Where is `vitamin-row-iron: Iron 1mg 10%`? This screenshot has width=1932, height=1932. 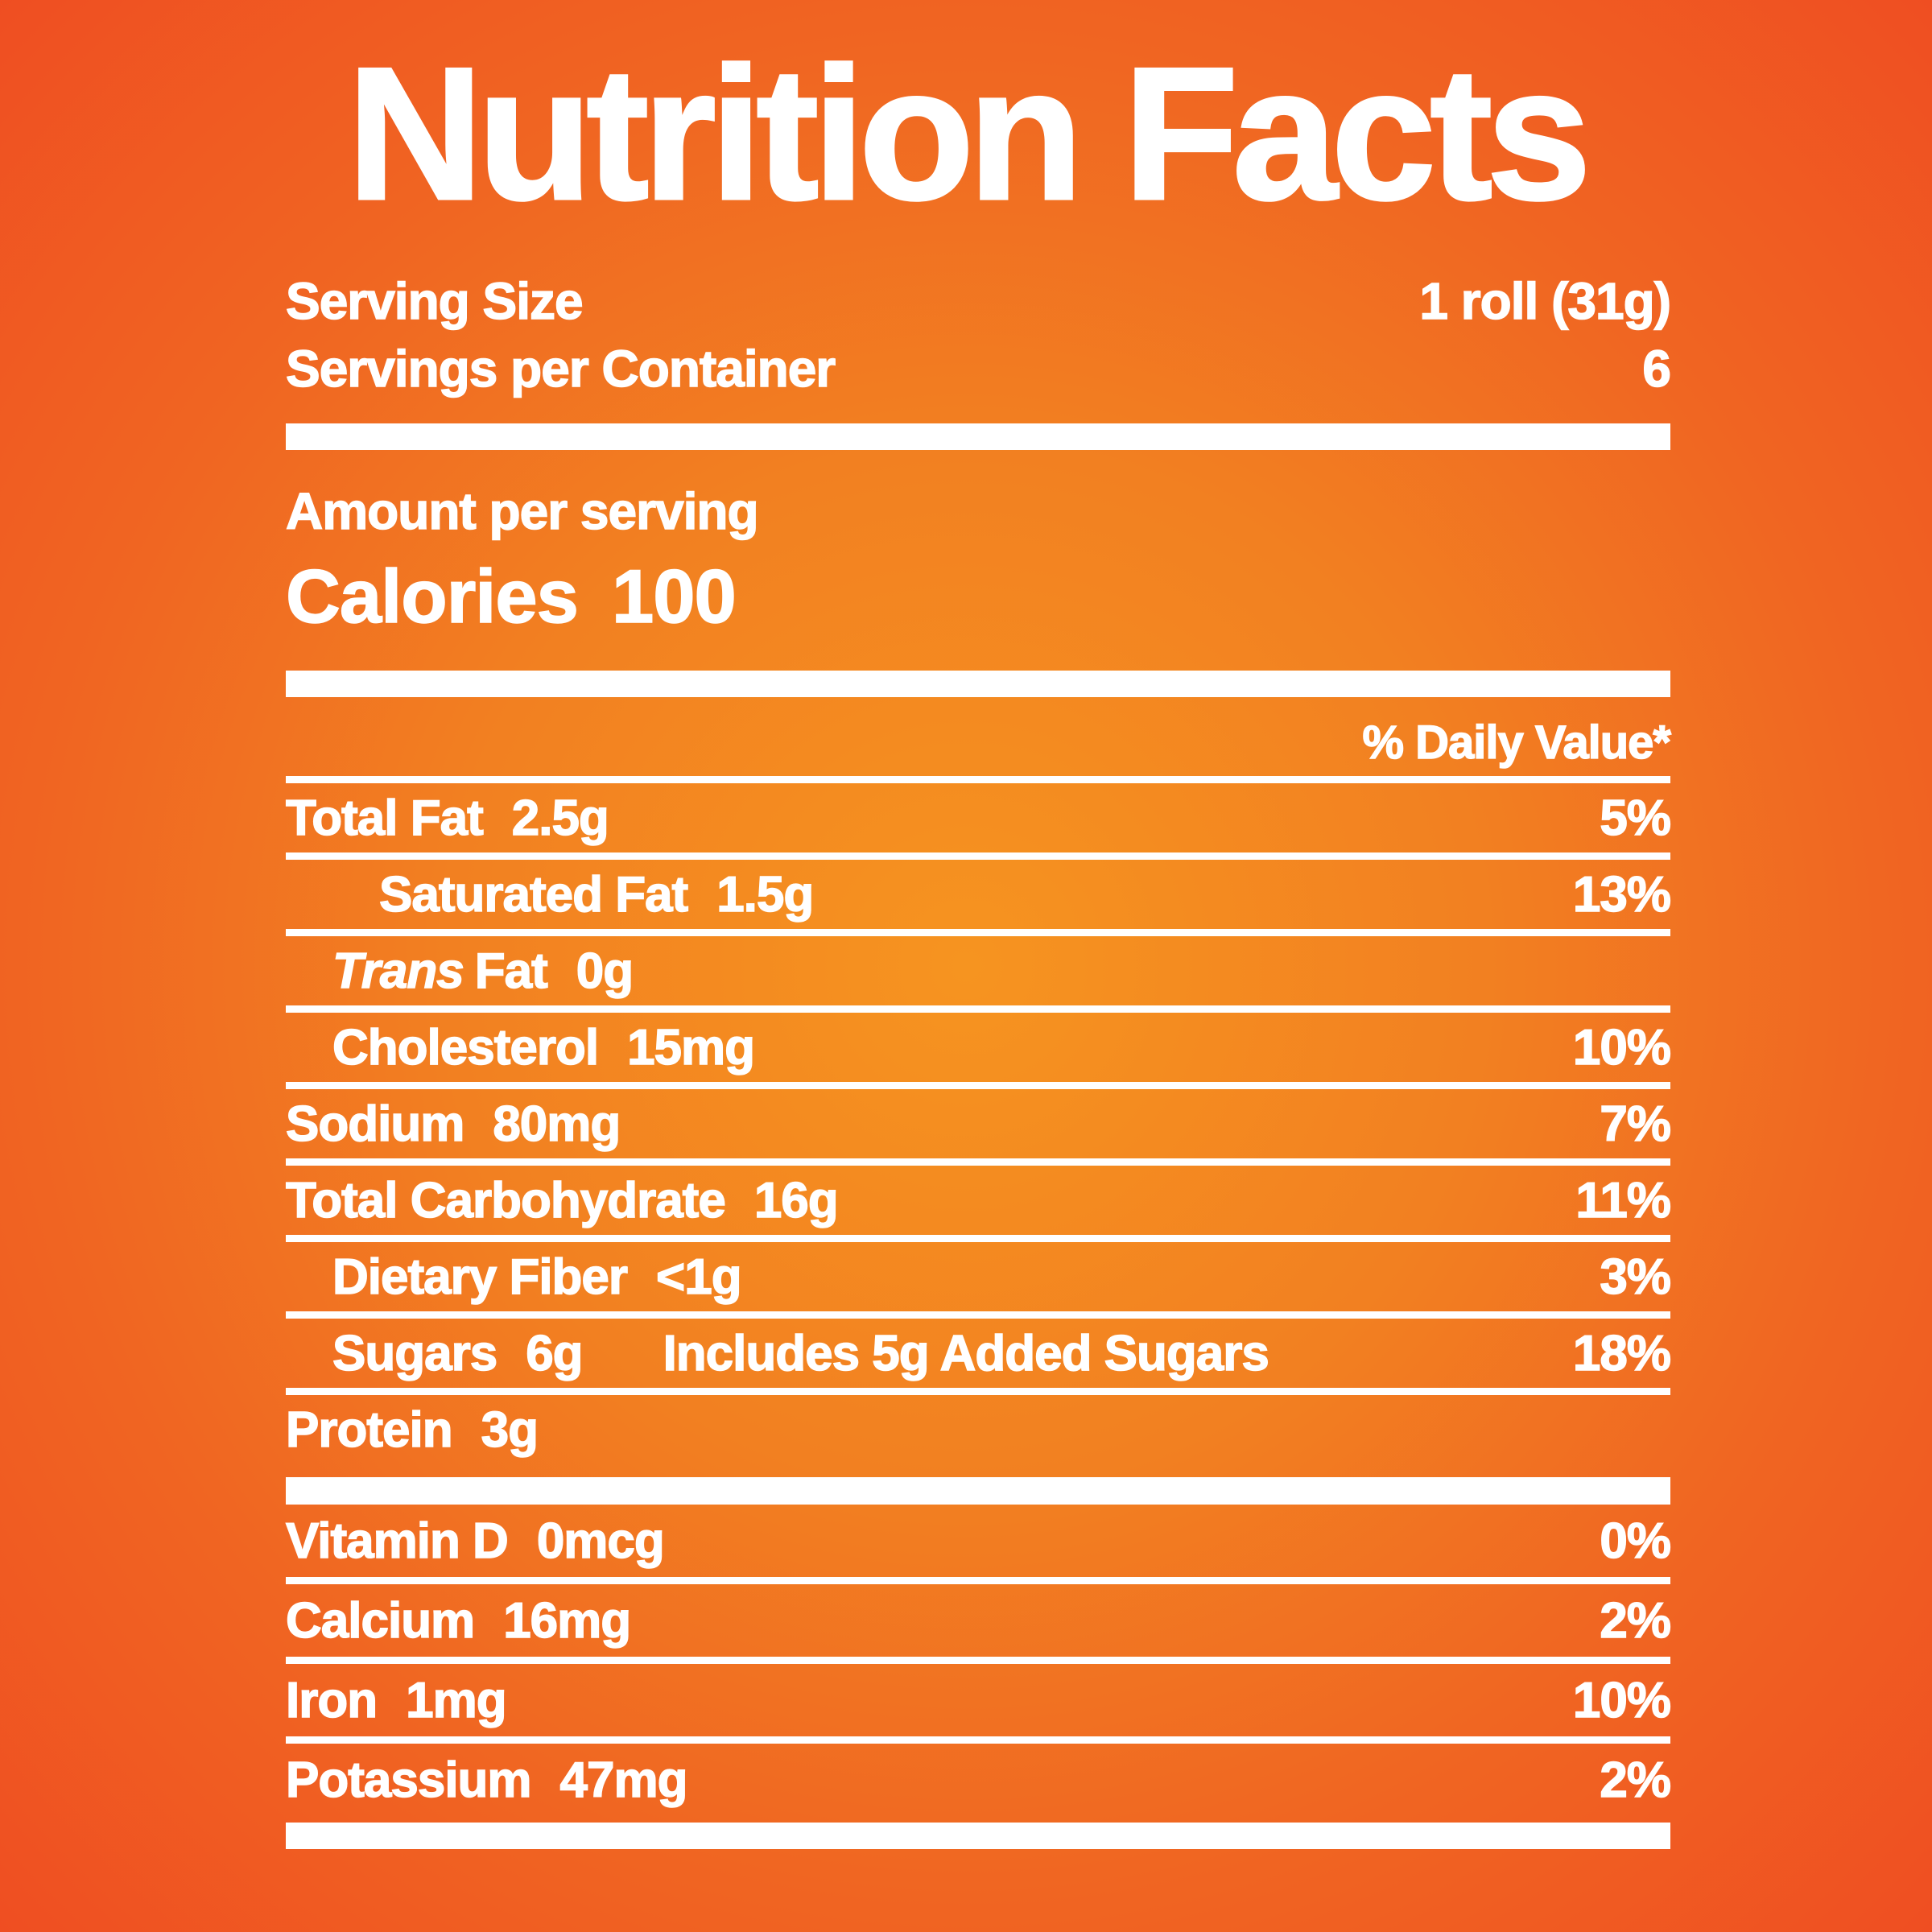
vitamin-row-iron: Iron 1mg 10% is located at coordinates (978, 1700).